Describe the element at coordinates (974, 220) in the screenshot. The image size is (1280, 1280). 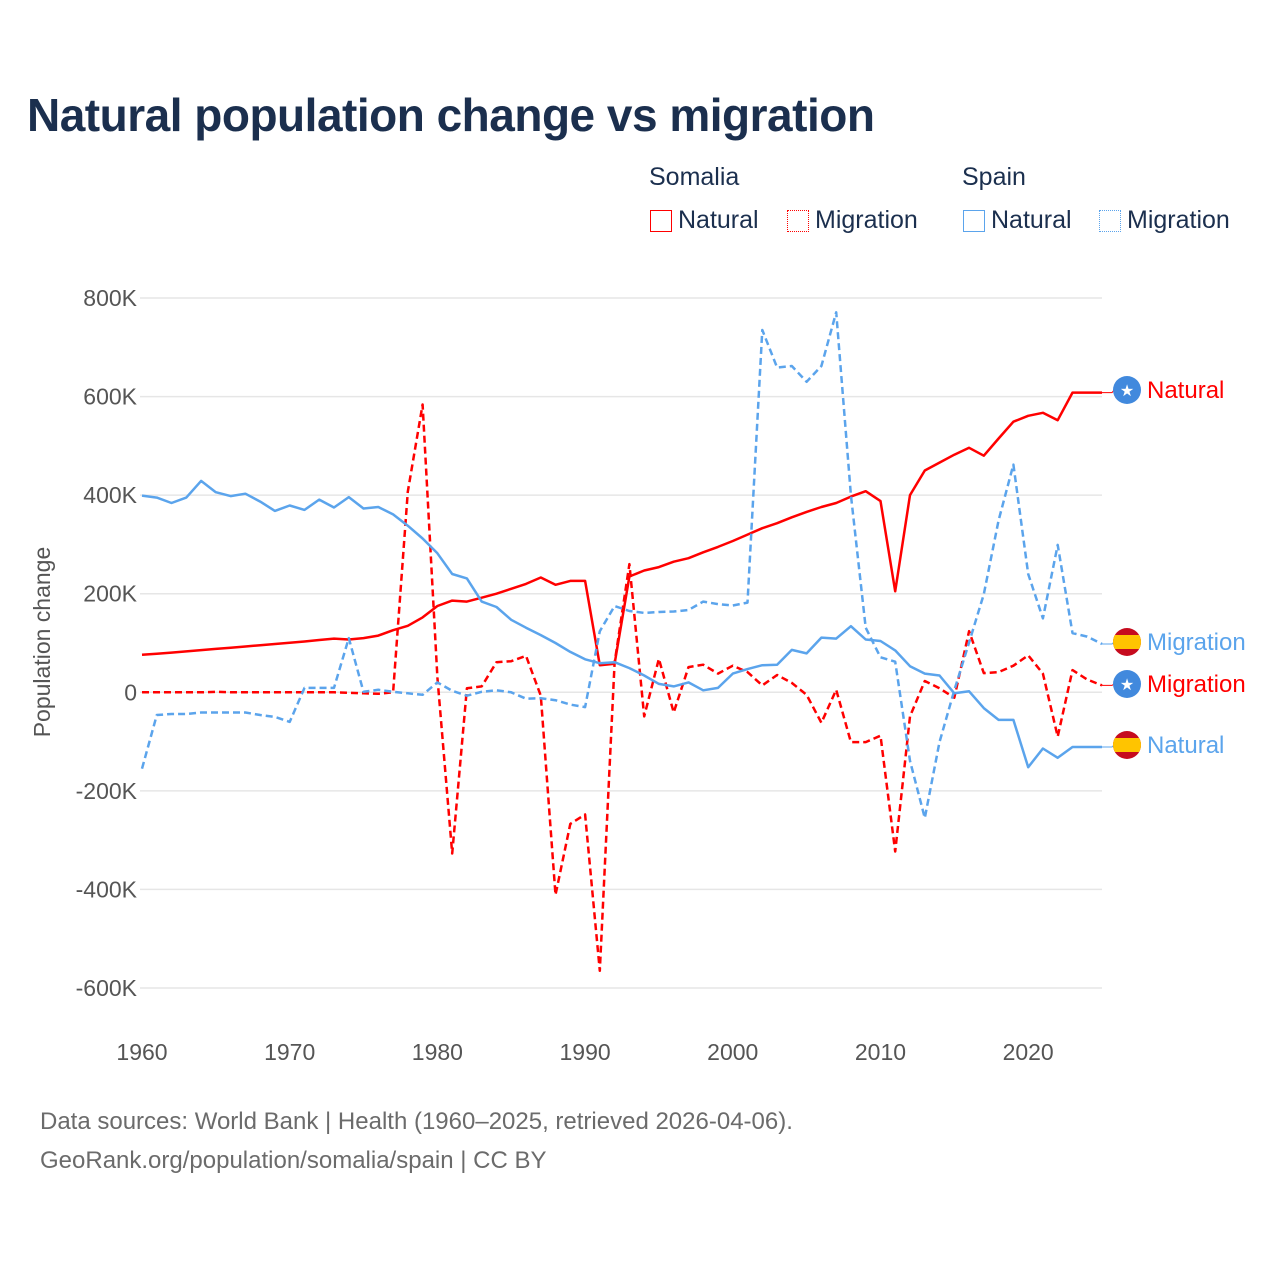
I see `legend-swatch-solid-blue` at that location.